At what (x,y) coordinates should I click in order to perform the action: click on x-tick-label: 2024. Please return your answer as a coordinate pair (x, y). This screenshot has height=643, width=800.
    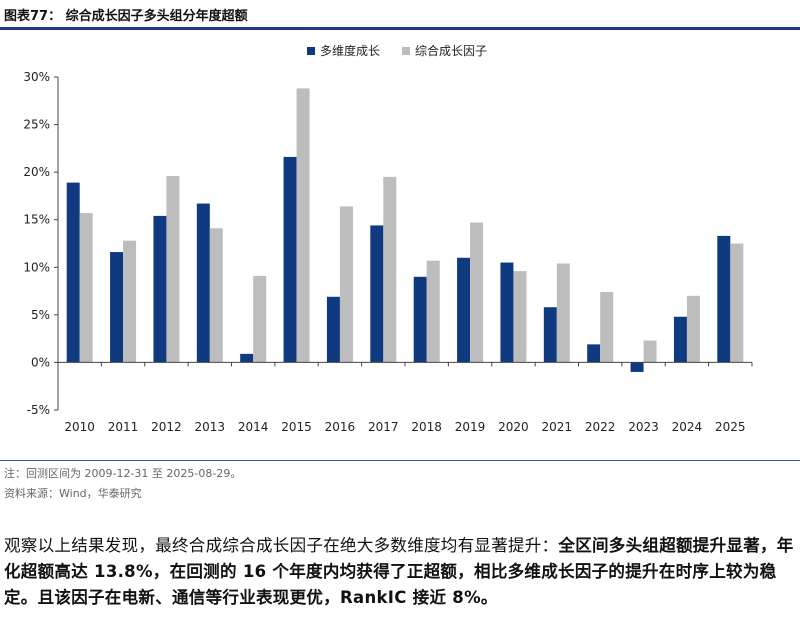
    Looking at the image, I should click on (687, 427).